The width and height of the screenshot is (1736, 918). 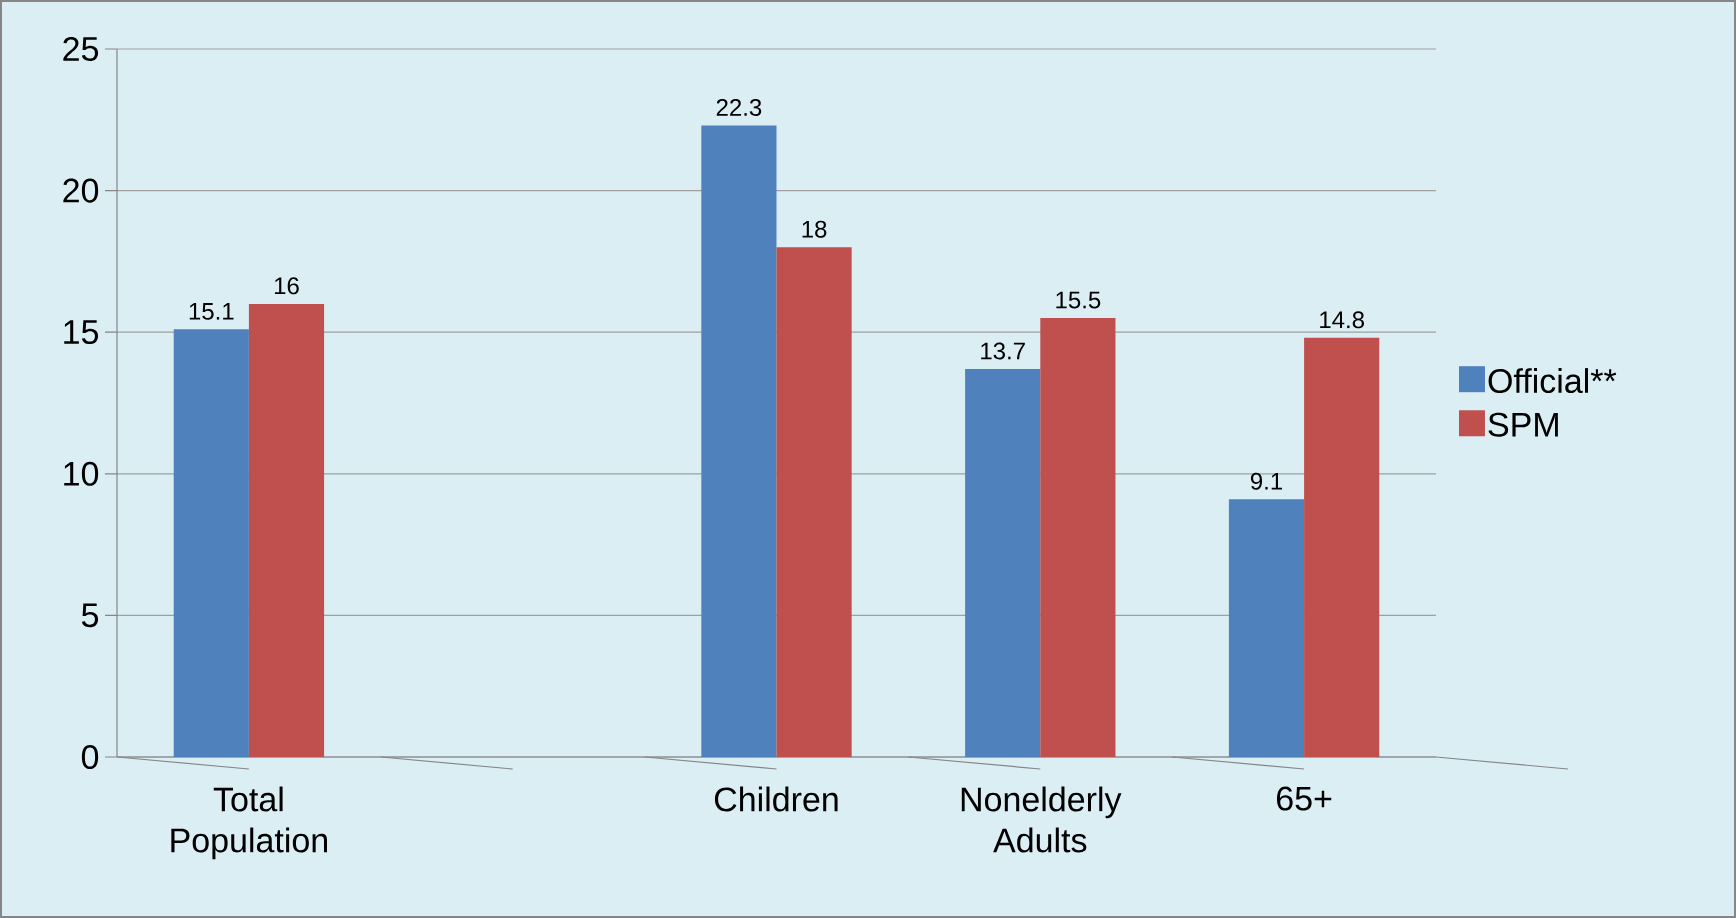 I want to click on data-label: 15.5, so click(x=1078, y=300).